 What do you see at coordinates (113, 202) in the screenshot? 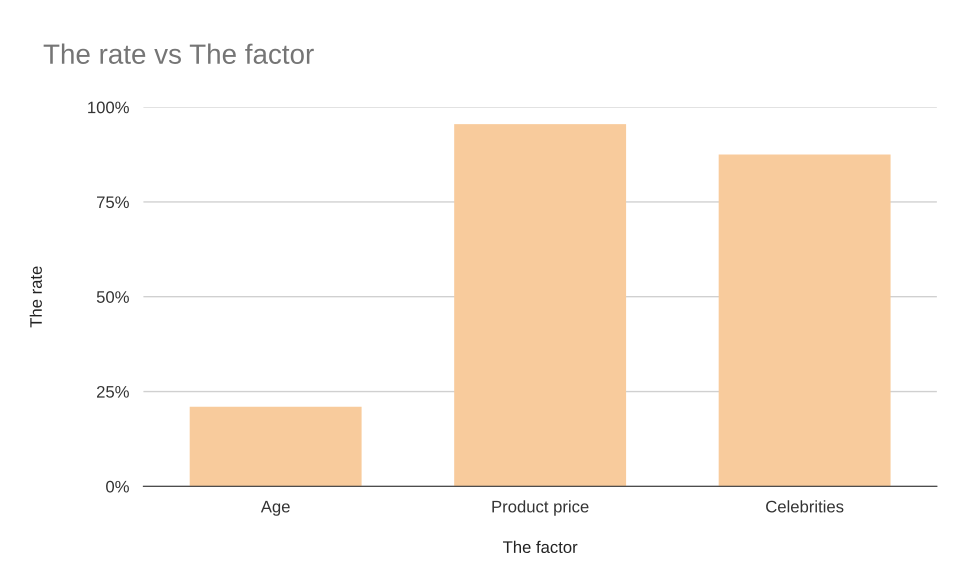
I see `y-tick-label: 75%` at bounding box center [113, 202].